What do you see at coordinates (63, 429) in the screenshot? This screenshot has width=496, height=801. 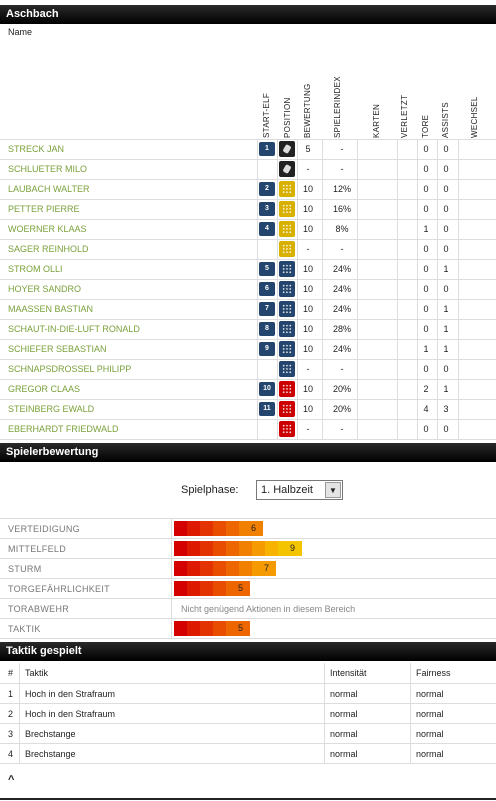 I see `player-name-link: EBERHARDT FRIEDWALD` at bounding box center [63, 429].